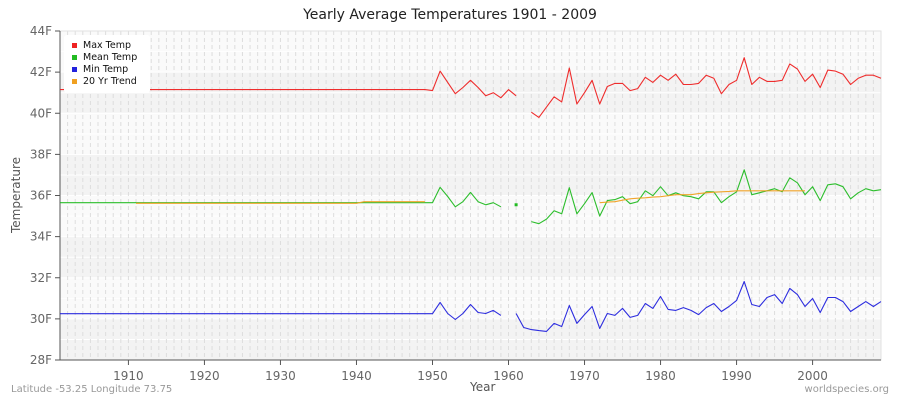 This screenshot has height=404, width=900. I want to click on y-tick-label: 34F, so click(41, 237).